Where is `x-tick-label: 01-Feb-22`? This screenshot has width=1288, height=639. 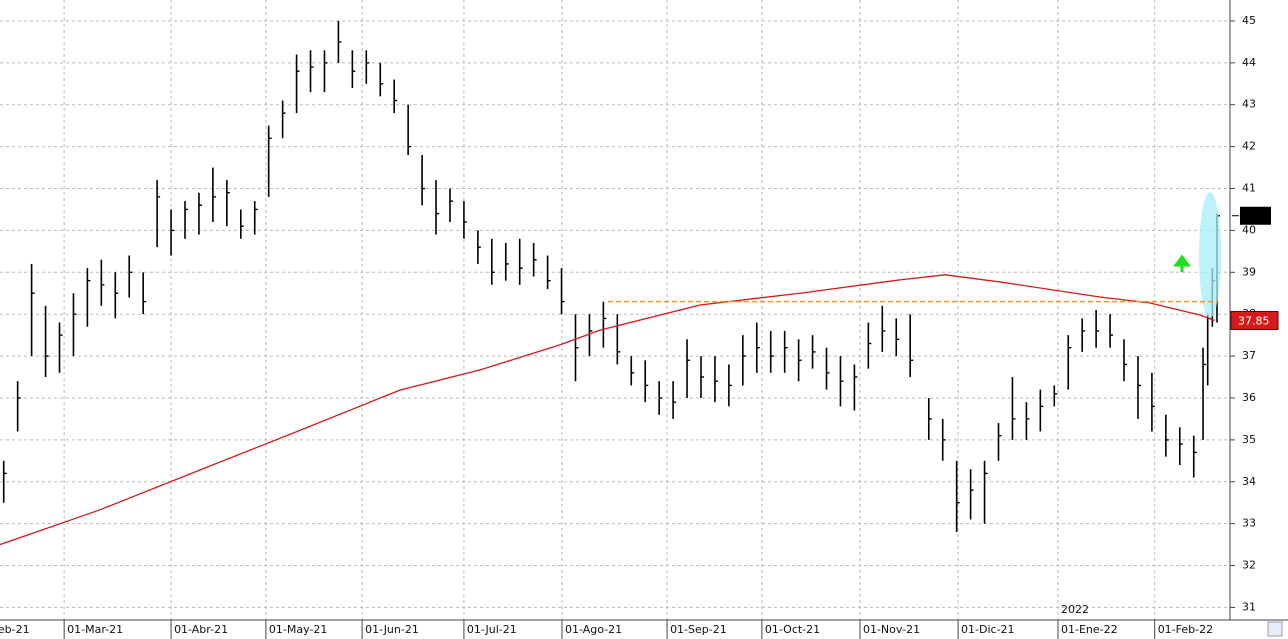 x-tick-label: 01-Feb-22 is located at coordinates (1185, 629).